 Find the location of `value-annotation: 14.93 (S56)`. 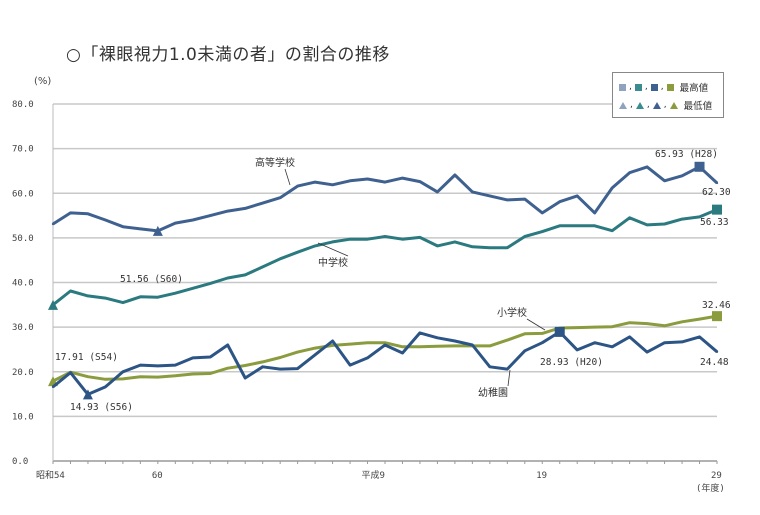

value-annotation: 14.93 (S56) is located at coordinates (101, 407).